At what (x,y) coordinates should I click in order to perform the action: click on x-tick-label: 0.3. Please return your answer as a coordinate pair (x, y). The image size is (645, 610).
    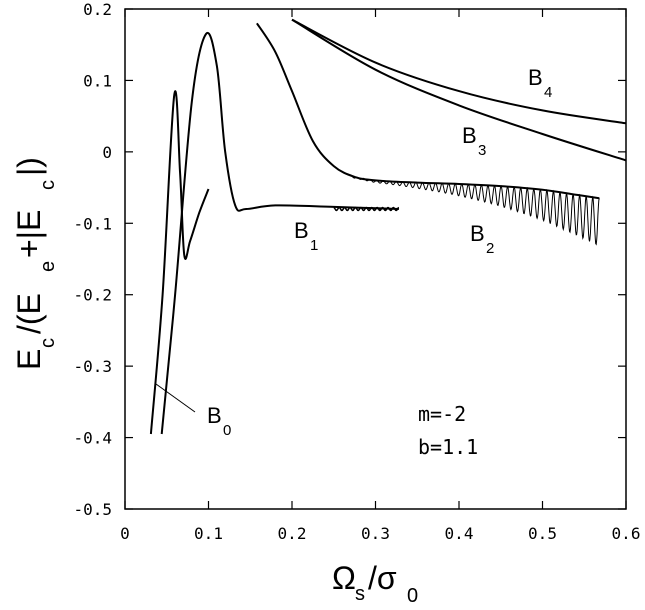
    Looking at the image, I should click on (375, 533).